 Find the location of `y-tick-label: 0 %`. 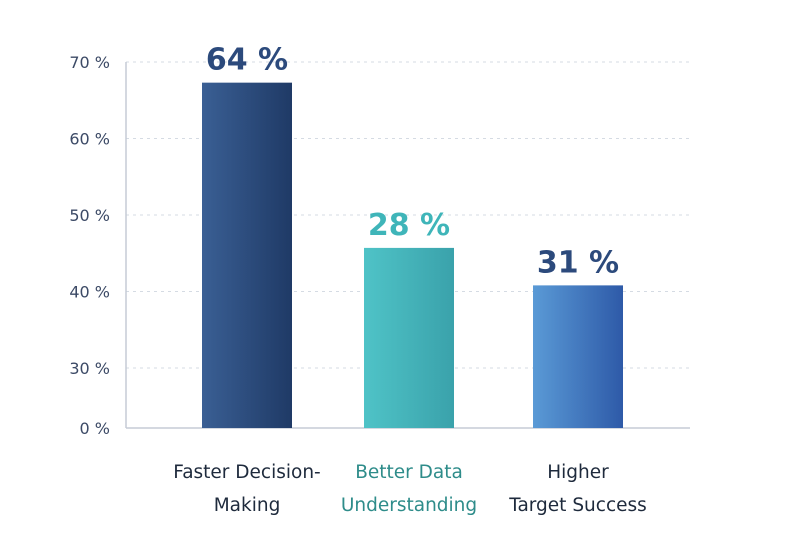

y-tick-label: 0 % is located at coordinates (95, 428).